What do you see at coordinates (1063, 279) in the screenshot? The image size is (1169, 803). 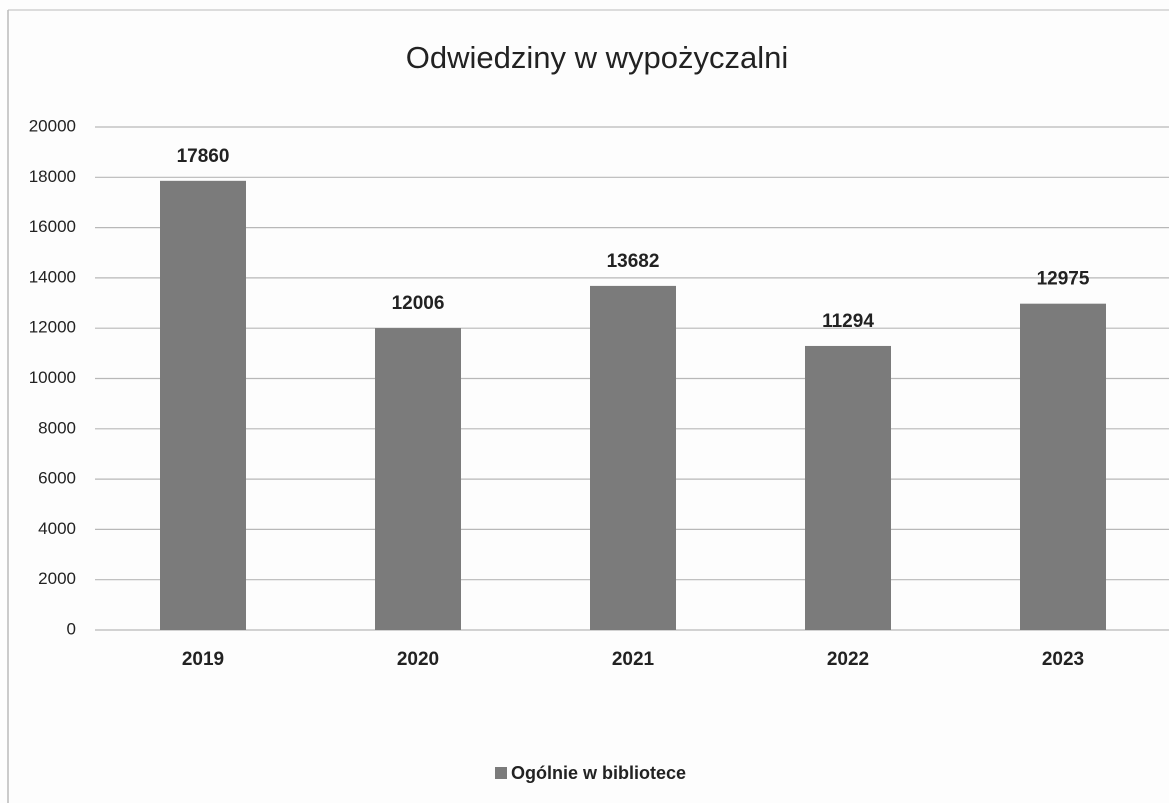 I see `data-label: 12975` at bounding box center [1063, 279].